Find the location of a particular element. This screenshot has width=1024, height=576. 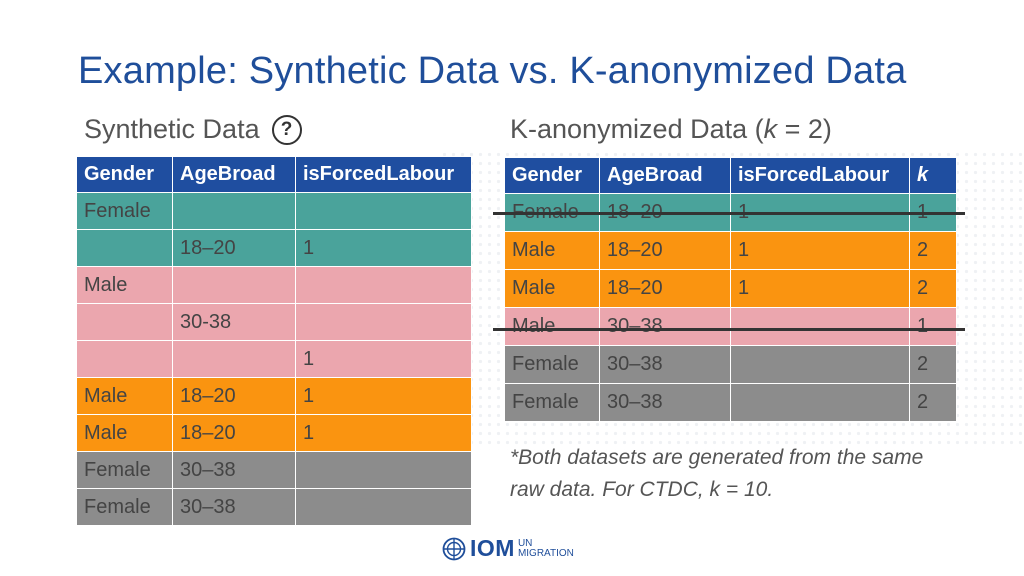

table-row: Male is located at coordinates (274, 285).